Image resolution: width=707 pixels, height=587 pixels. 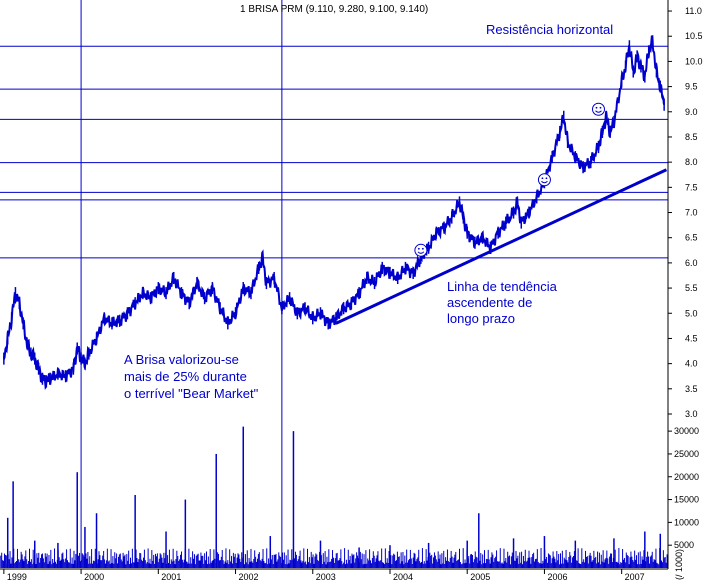 I want to click on resistance-annotation: Resistência horizontal, so click(x=549, y=29).